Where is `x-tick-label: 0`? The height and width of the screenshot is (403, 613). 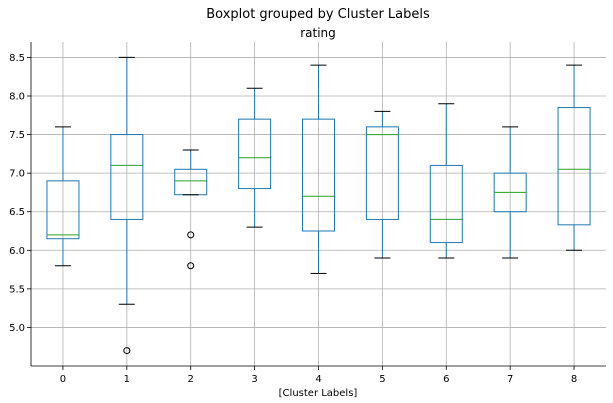
x-tick-label: 0 is located at coordinates (63, 379).